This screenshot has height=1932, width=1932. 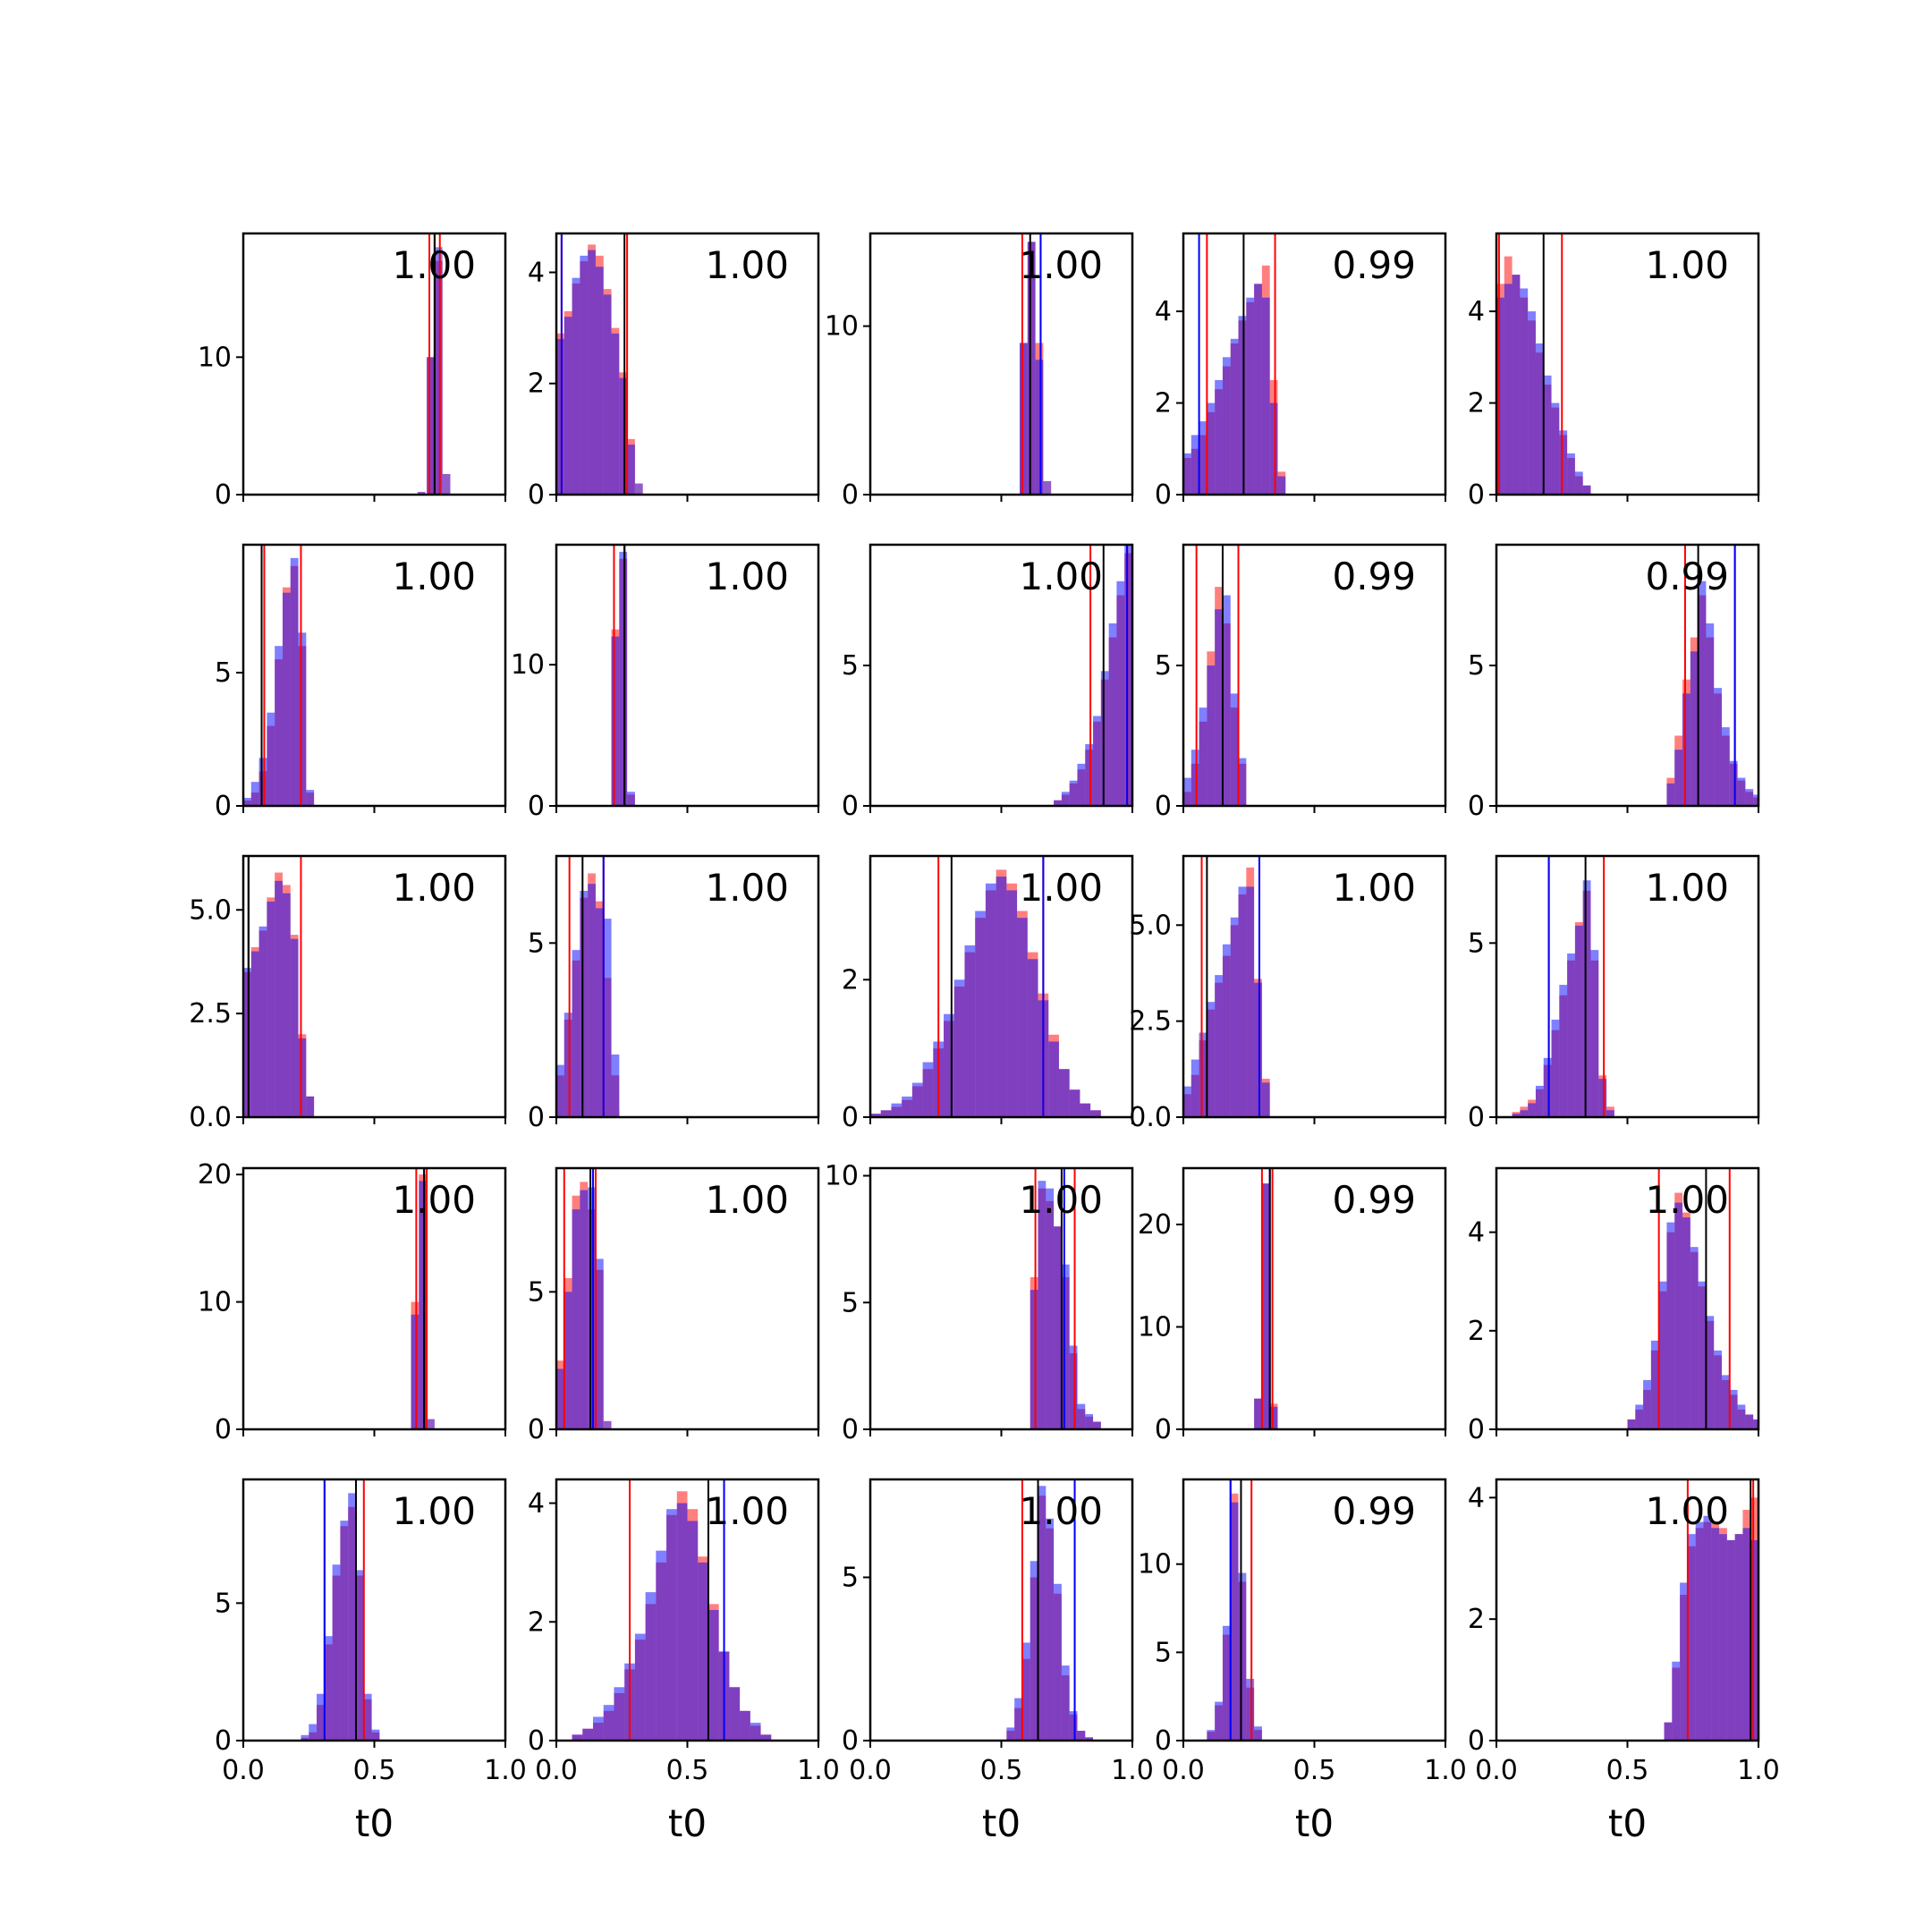 I want to click on x-tick-label: 1.0, so click(x=818, y=1770).